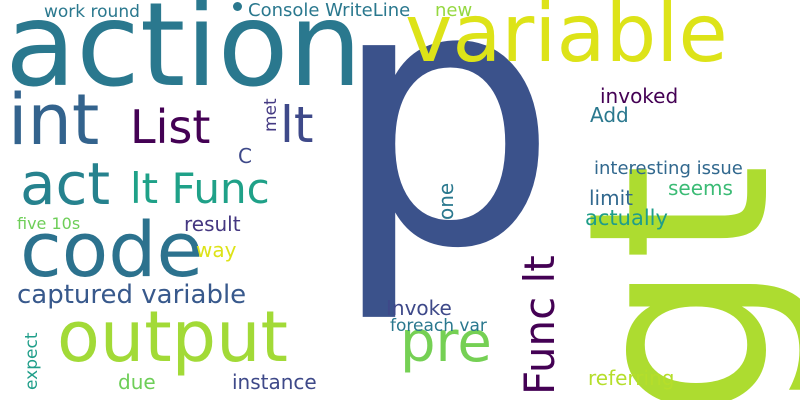 This screenshot has width=800, height=400. Describe the element at coordinates (639, 96) in the screenshot. I see `word-invoked: invoked` at that location.